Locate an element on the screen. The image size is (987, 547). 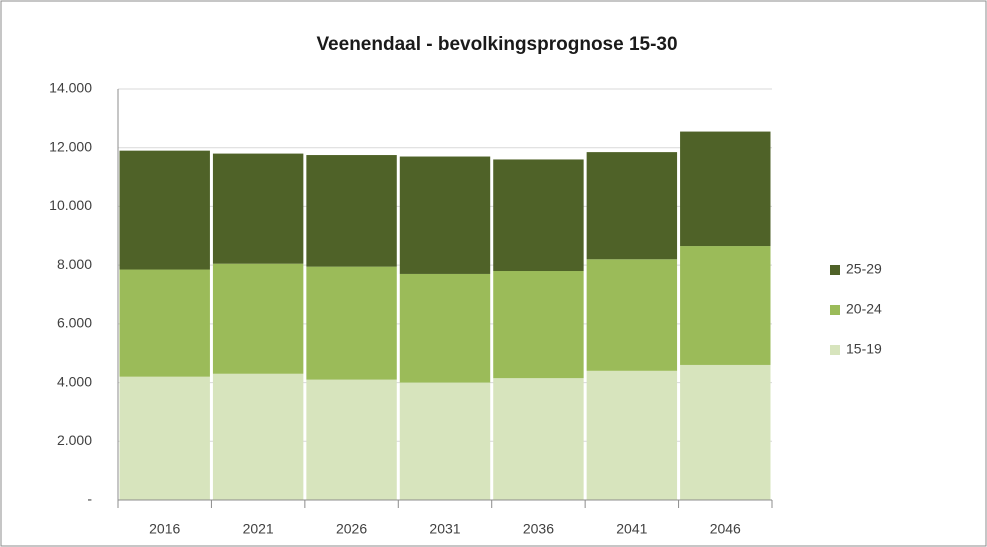
y-tick-label: 14.000 is located at coordinates (70, 88).